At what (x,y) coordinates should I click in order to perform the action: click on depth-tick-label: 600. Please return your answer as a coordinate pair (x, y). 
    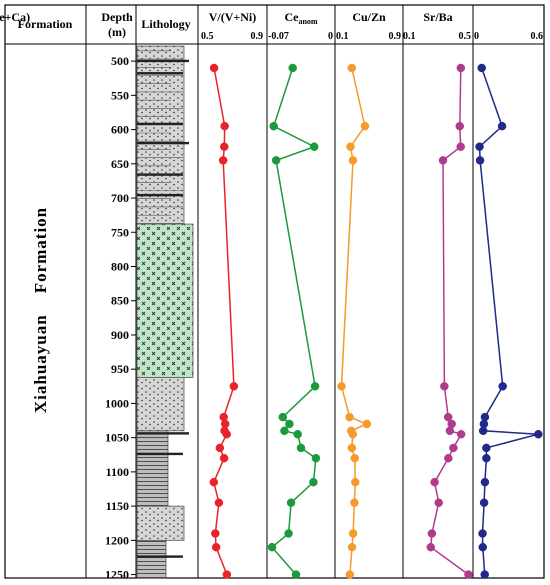
    Looking at the image, I should click on (120, 130).